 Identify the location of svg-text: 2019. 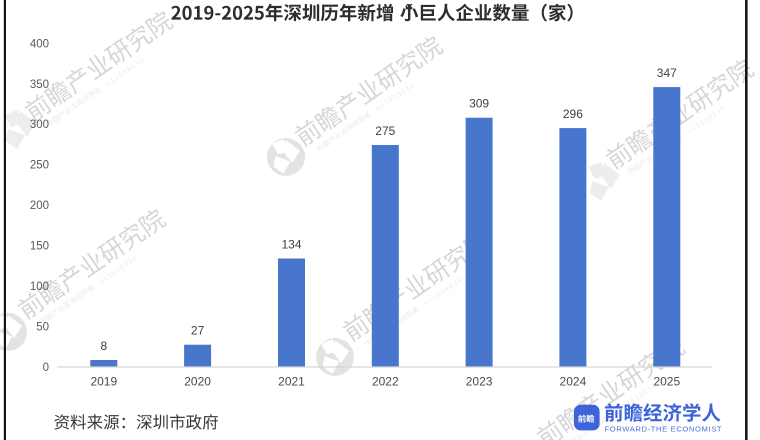
(103, 381).